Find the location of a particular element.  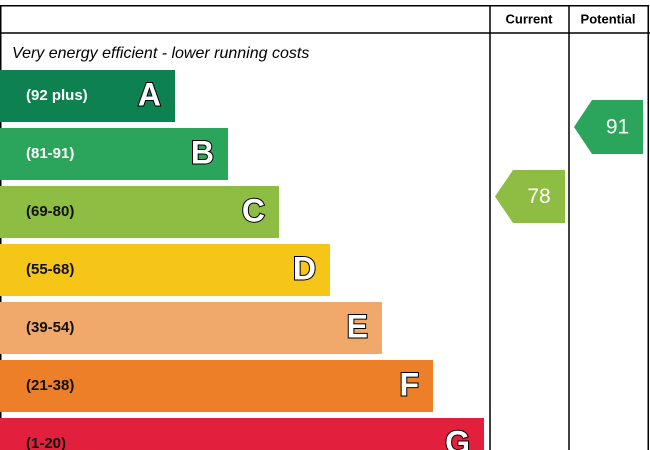

band-range: (69-80) is located at coordinates (50, 211).